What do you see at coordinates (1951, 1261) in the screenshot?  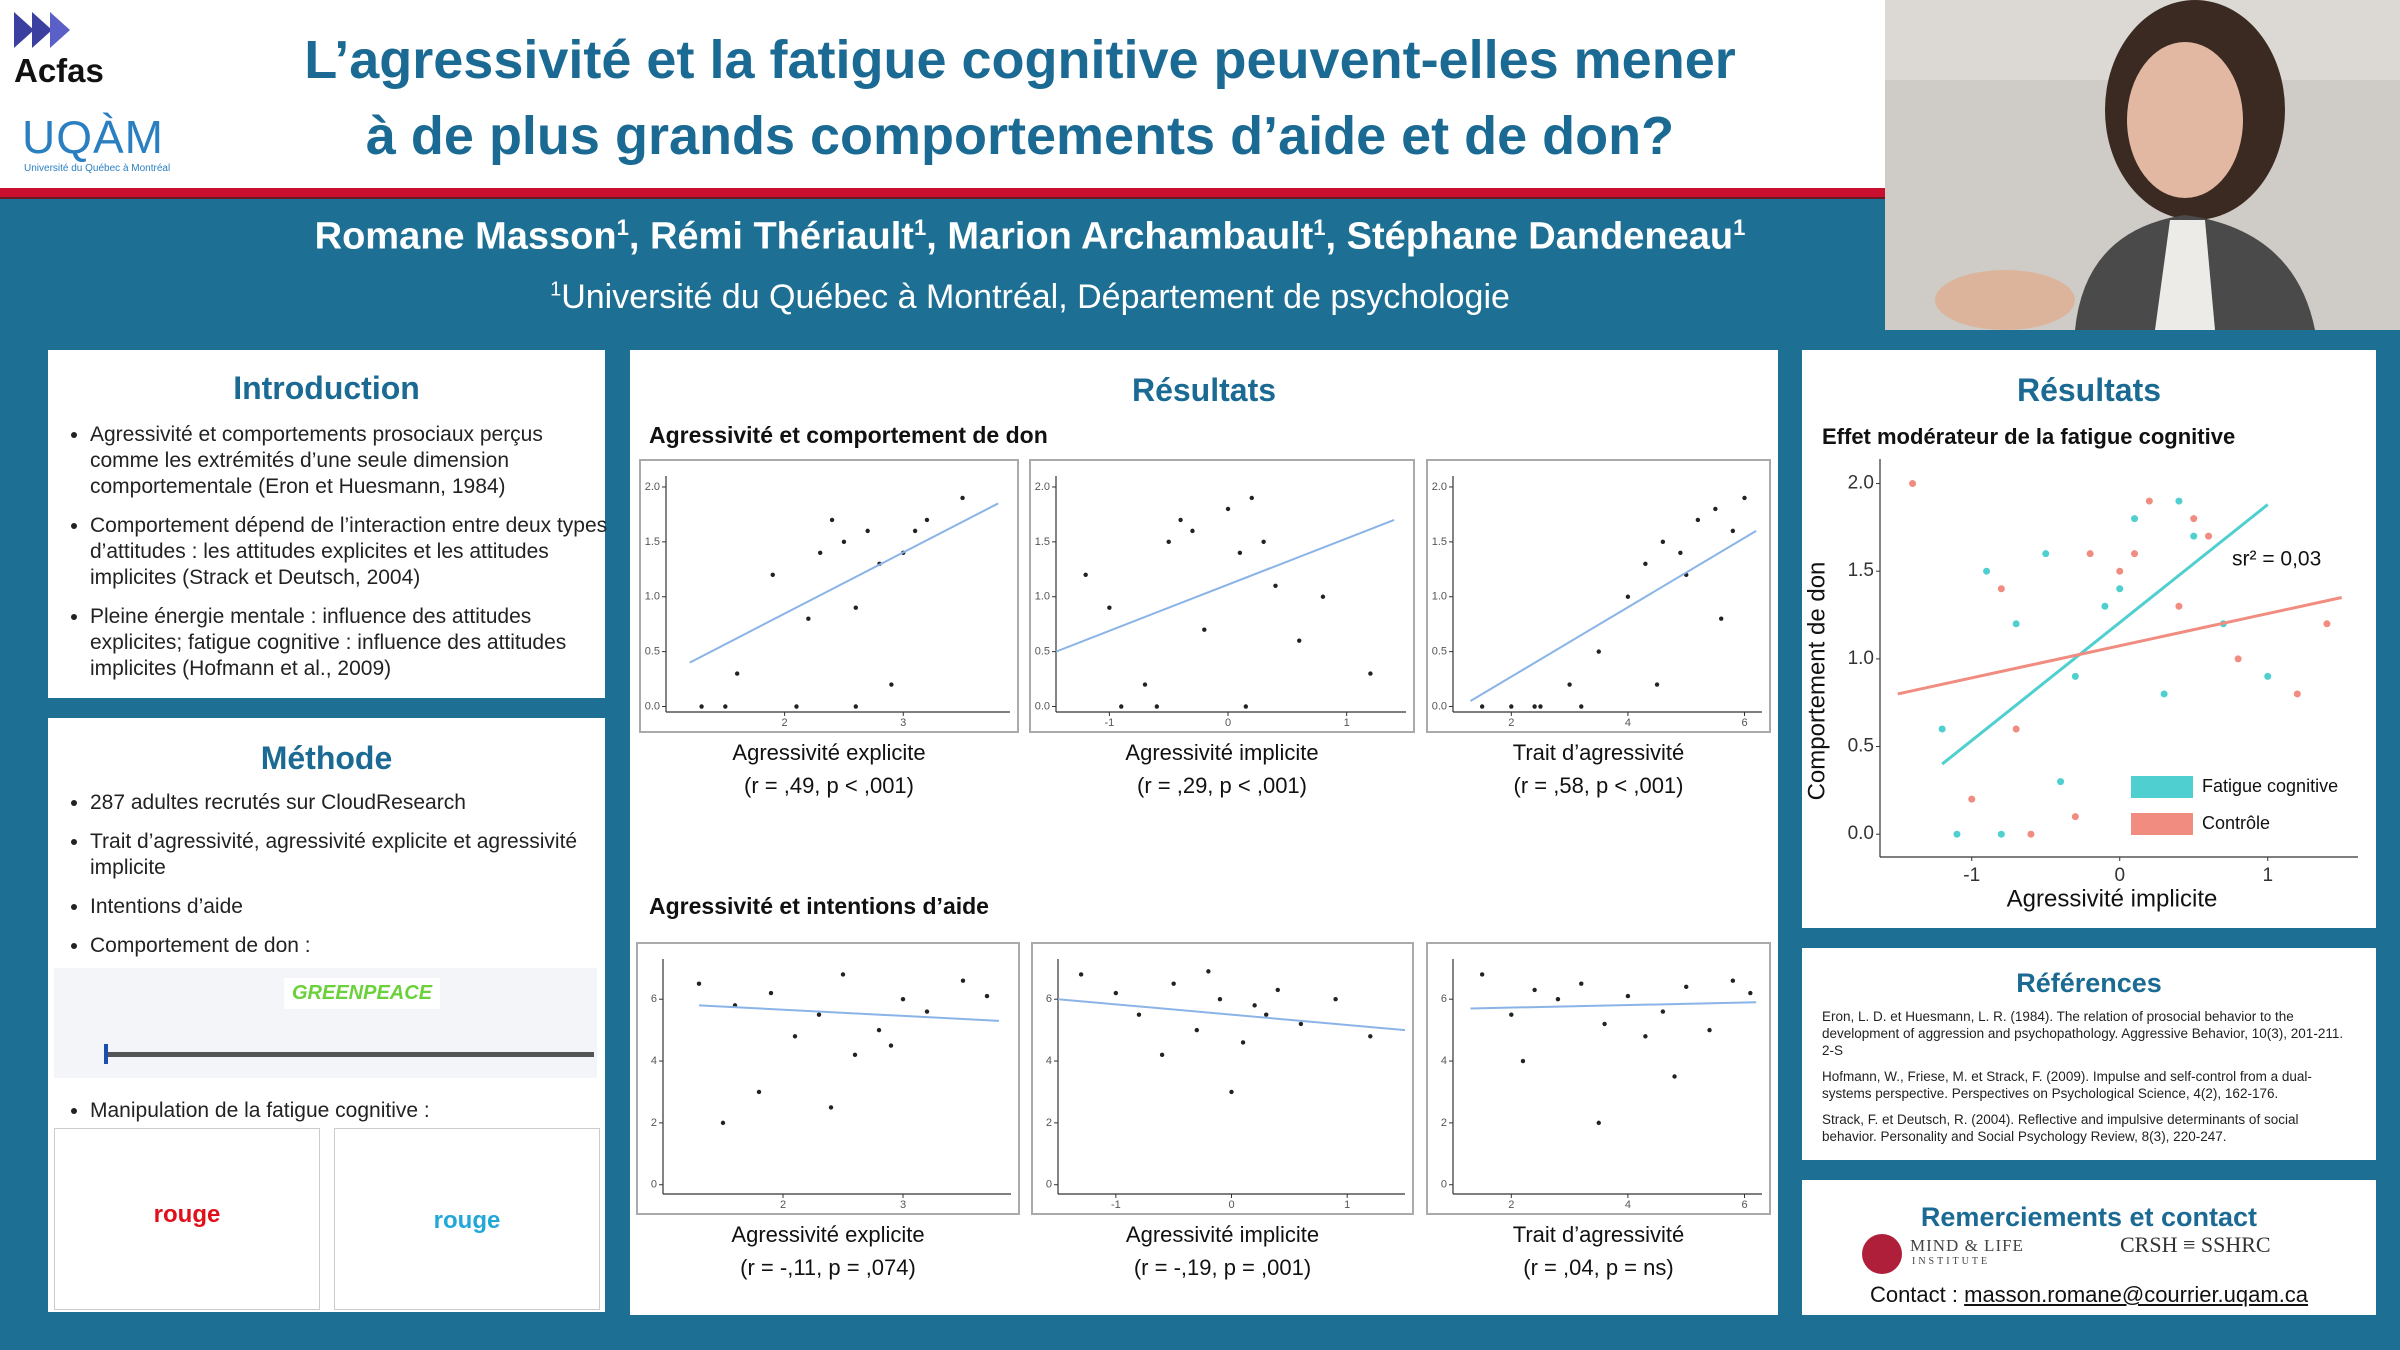 I see `logo-mindlife-sub: INSTITUTE` at bounding box center [1951, 1261].